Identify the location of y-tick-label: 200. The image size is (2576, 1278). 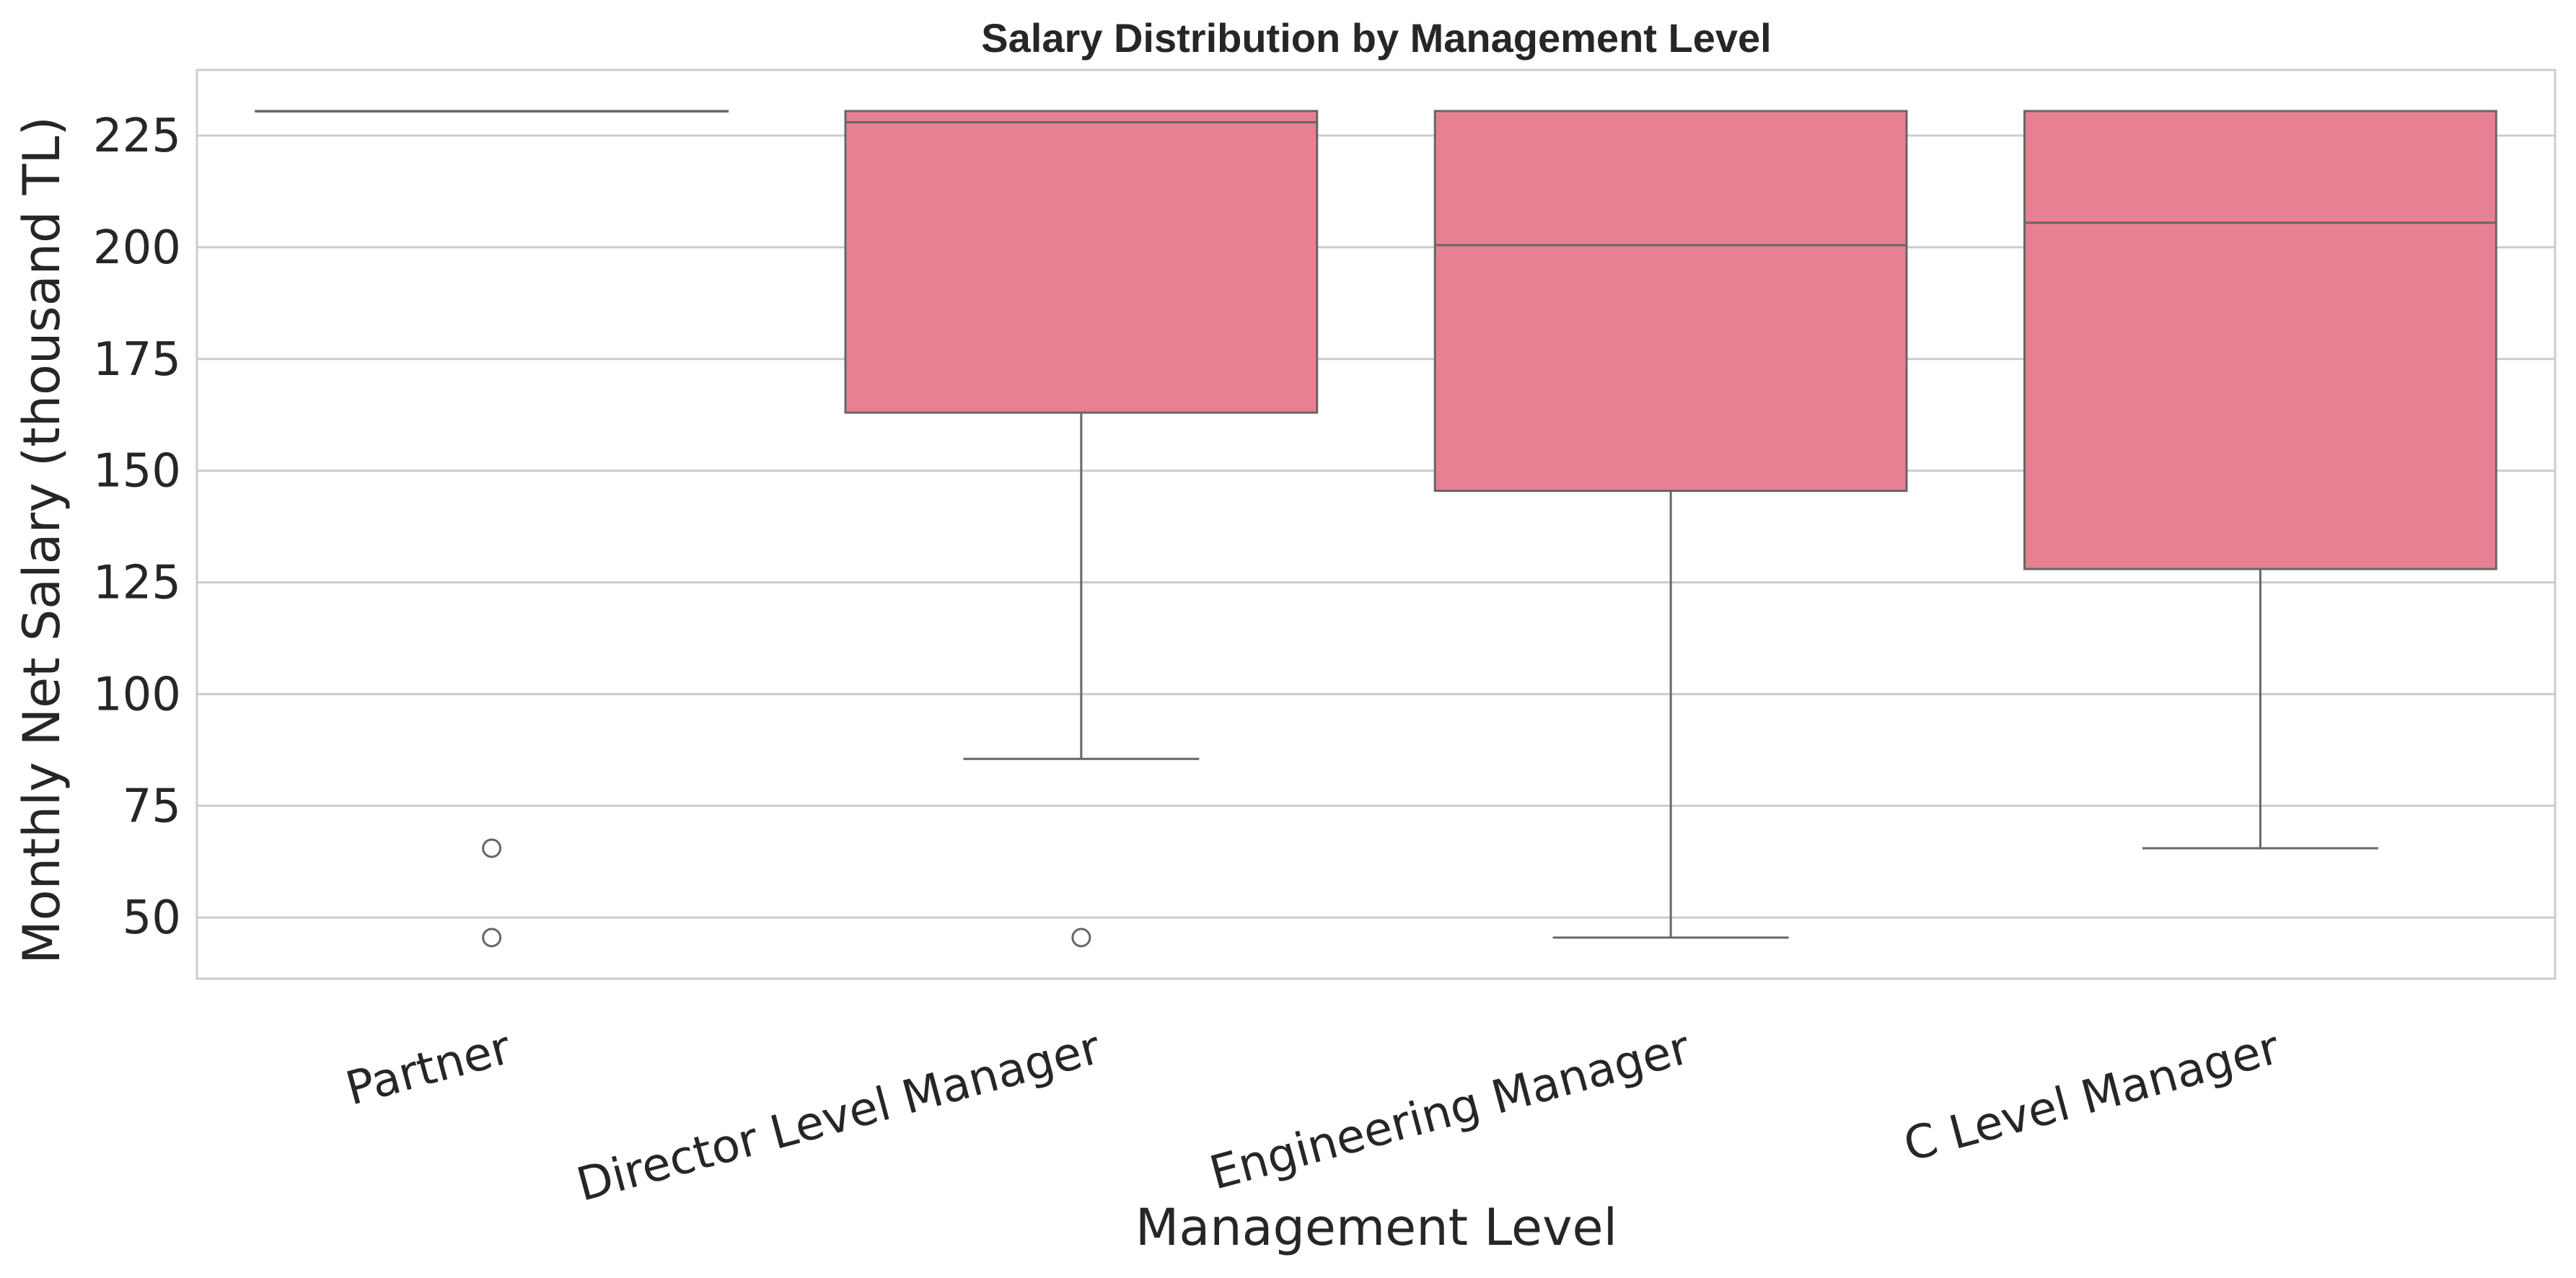
(137, 248).